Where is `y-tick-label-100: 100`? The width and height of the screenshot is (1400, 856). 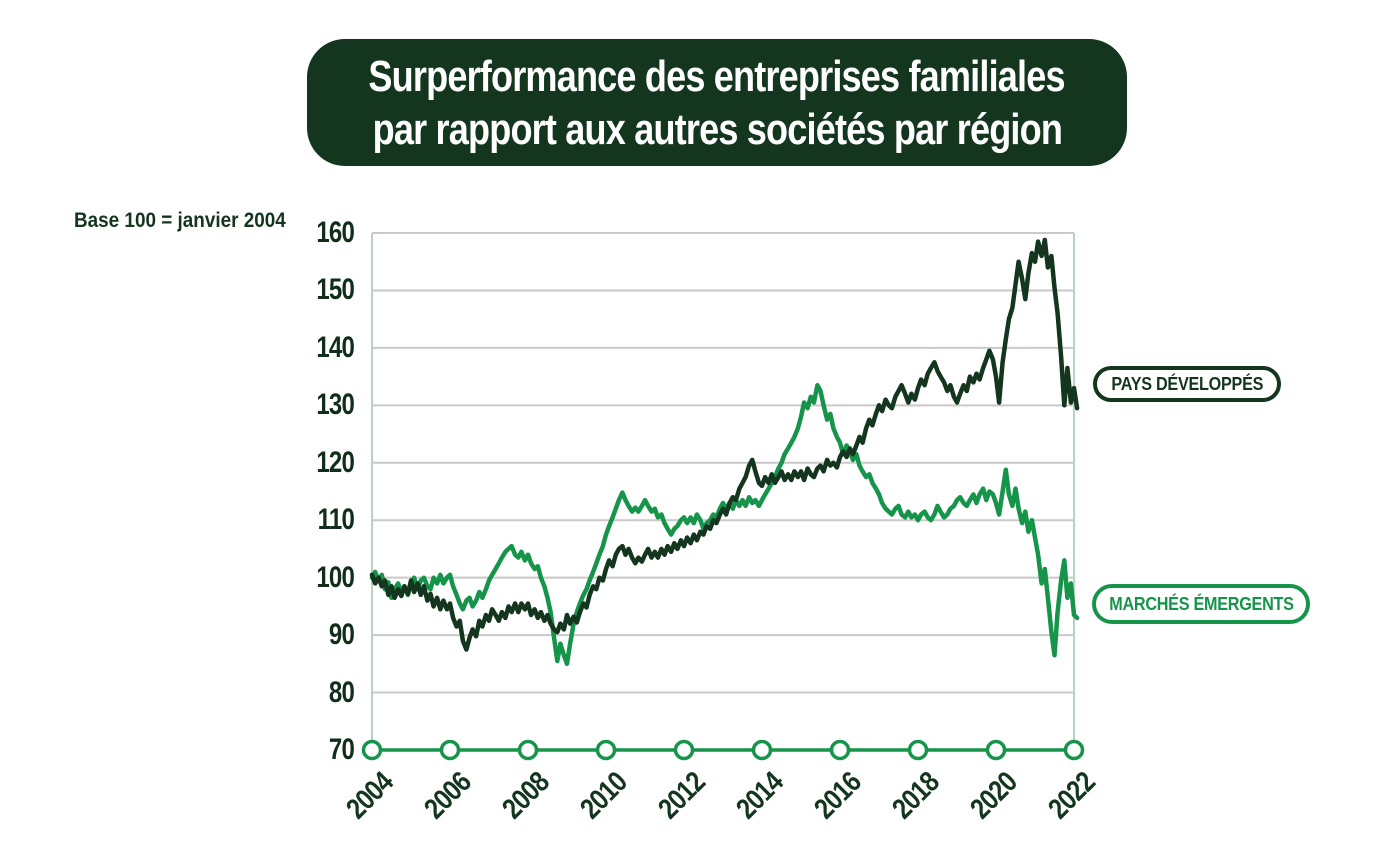
y-tick-label-100: 100 is located at coordinates (335, 577).